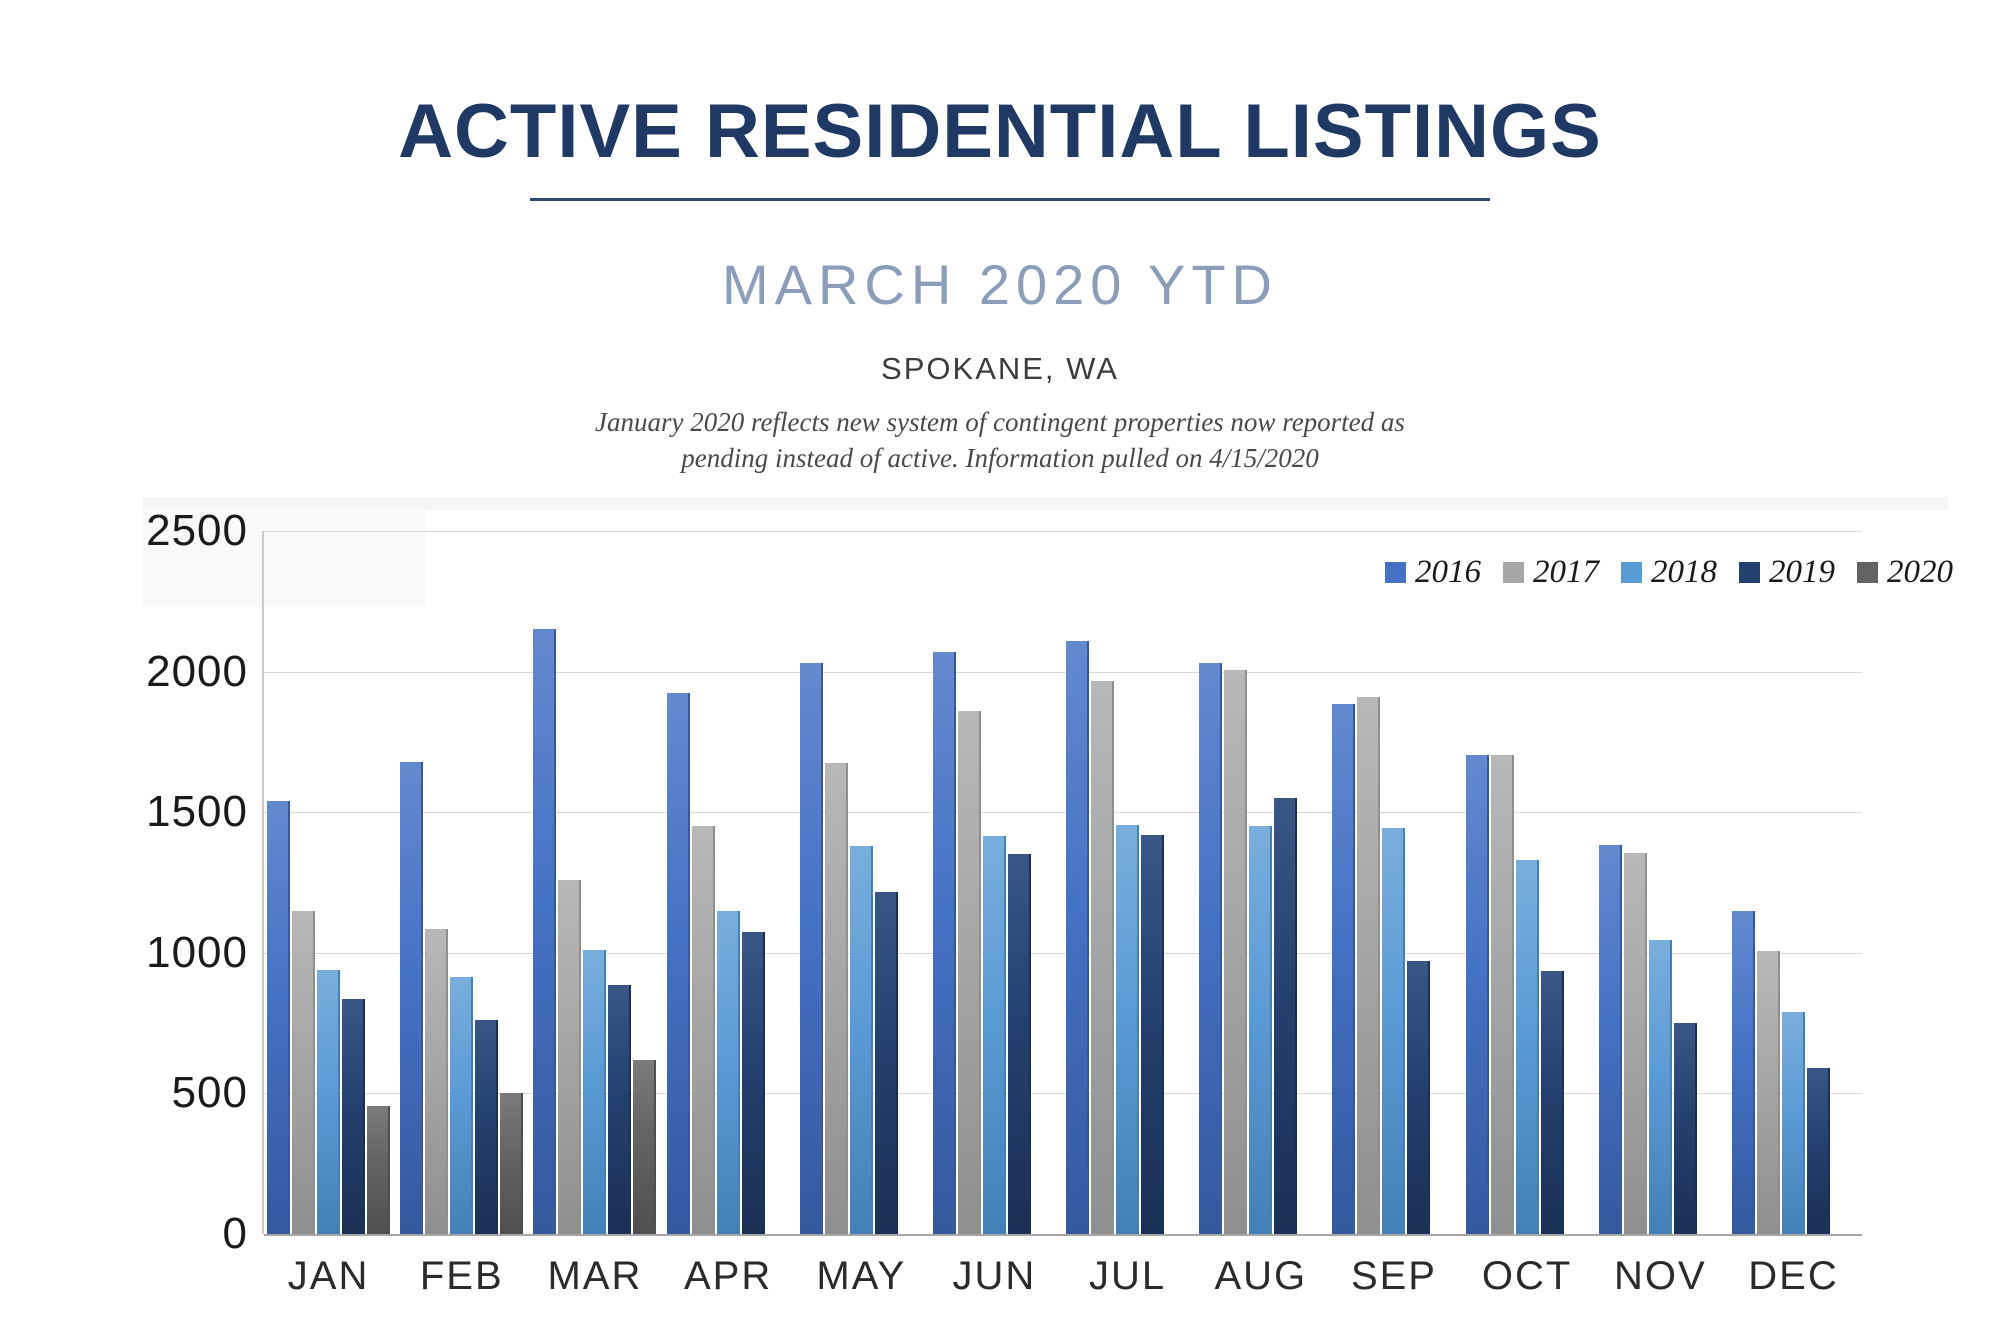 This screenshot has height=1333, width=2000. I want to click on bar-group-feb, so click(461, 882).